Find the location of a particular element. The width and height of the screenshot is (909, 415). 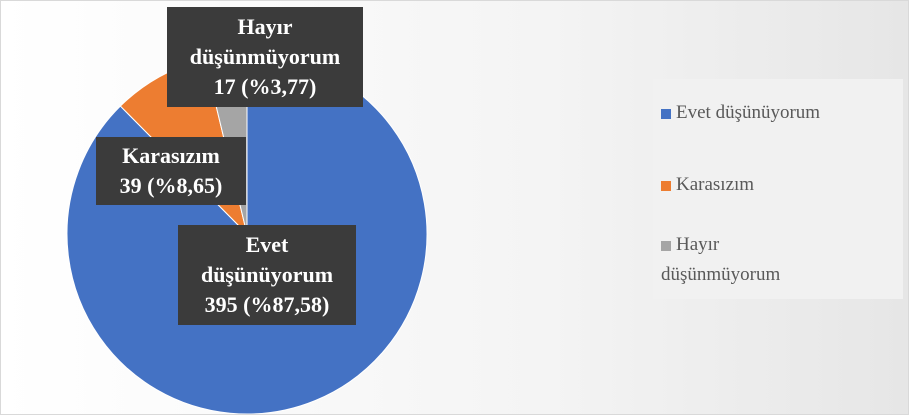

data-label-hayir: Hayır düşünmüyorum 17 (%3,77) is located at coordinates (265, 57).